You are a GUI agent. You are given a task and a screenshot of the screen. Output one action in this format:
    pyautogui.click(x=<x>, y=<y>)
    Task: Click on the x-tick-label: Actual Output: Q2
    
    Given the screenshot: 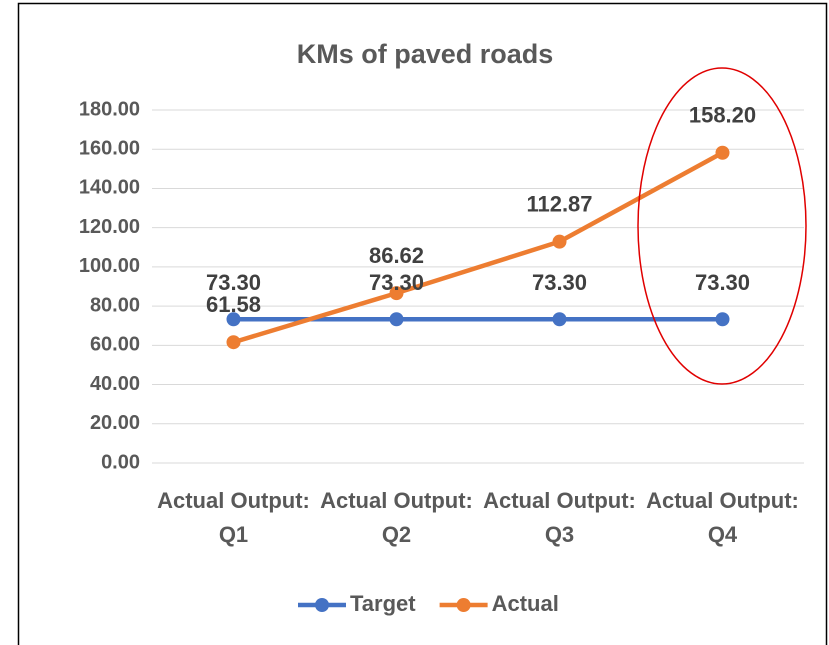 What is the action you would take?
    pyautogui.click(x=396, y=517)
    